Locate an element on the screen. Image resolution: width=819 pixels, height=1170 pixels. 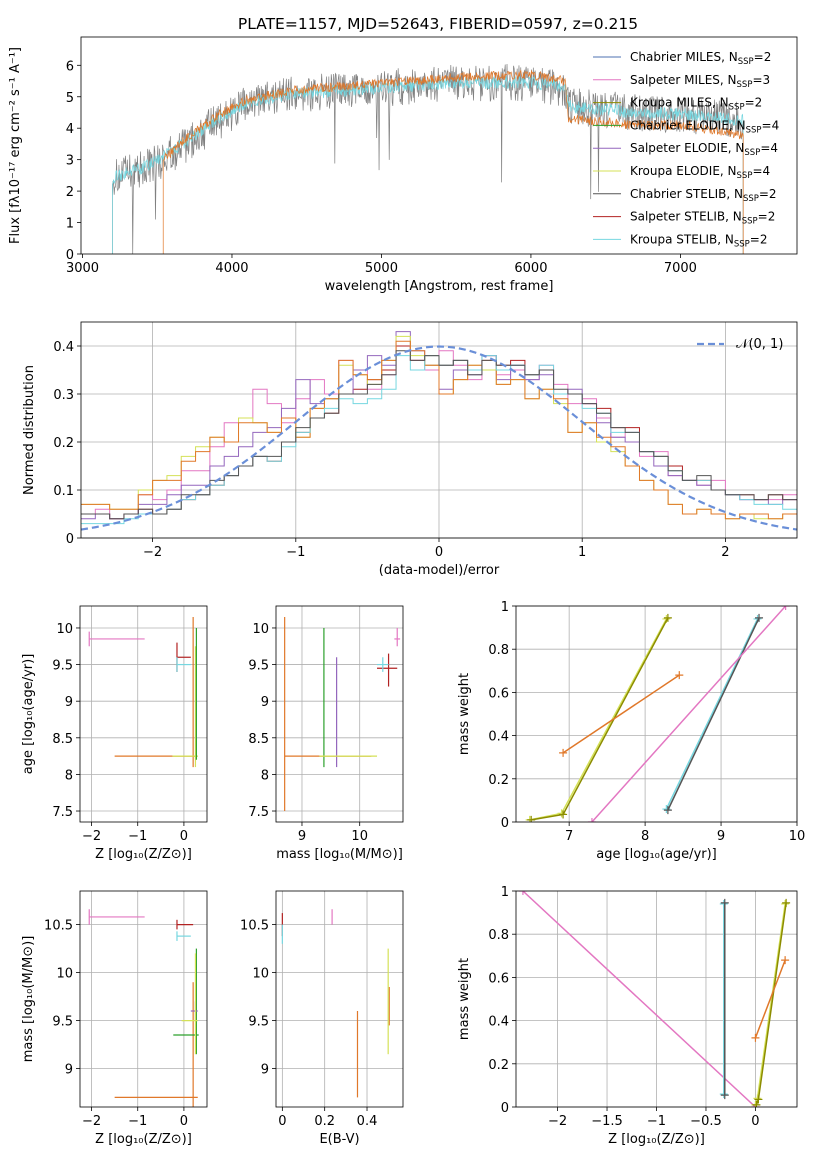
tick-label-y: 6 is located at coordinates (70, 66).